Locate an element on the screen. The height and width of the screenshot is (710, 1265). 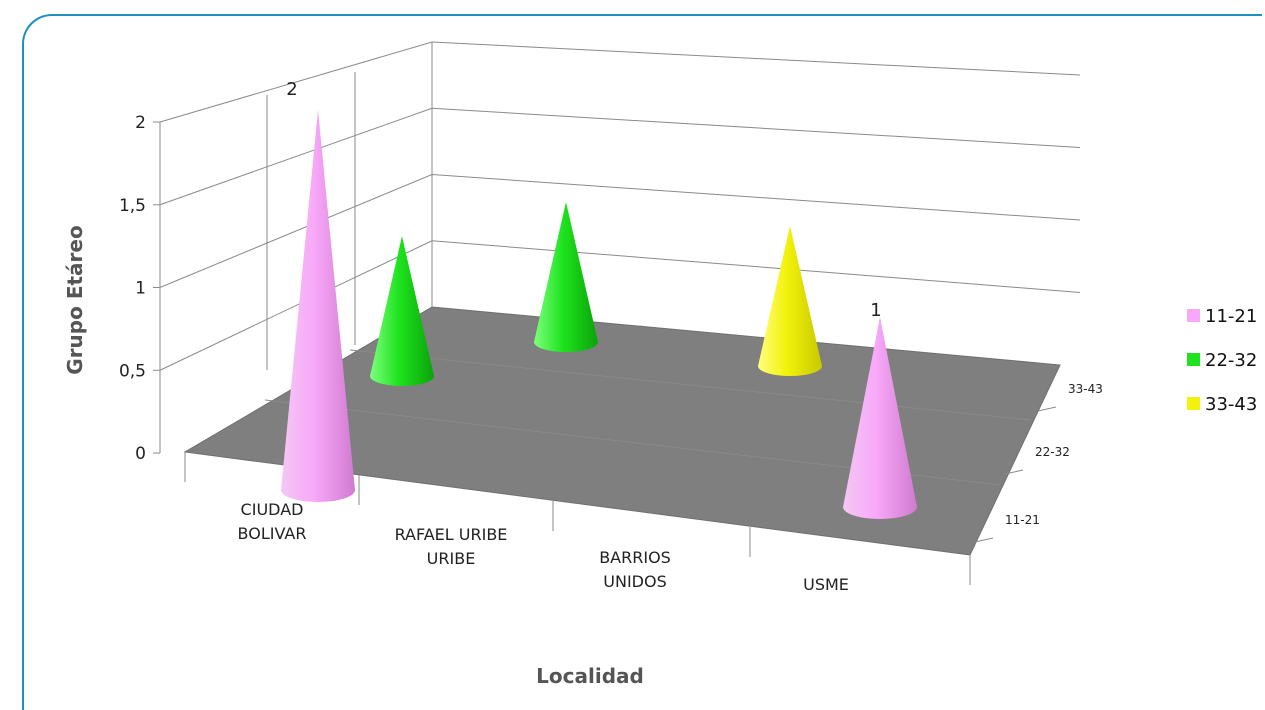
y-tick-label: 0,5 is located at coordinates (132, 371).